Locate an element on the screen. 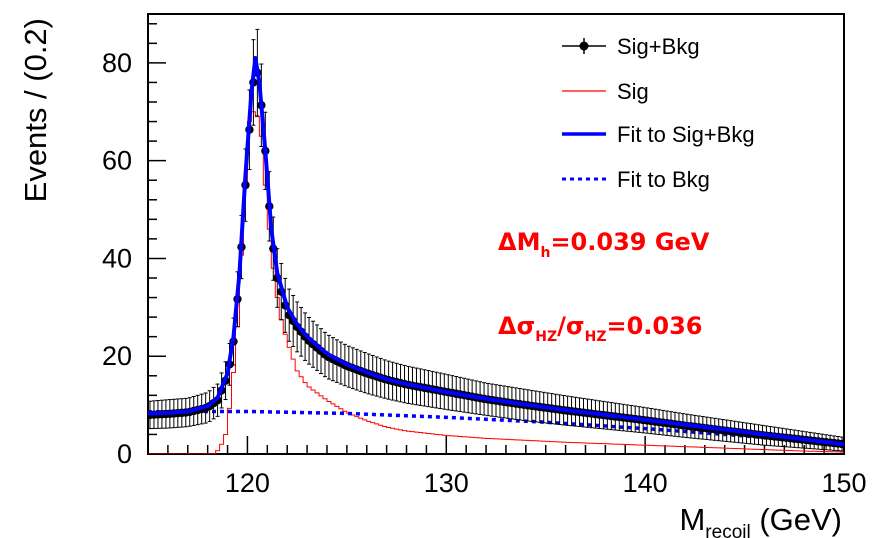 This screenshot has height=538, width=874. legend-label-fit-sig-bkg: Fit to Sig+Bkg is located at coordinates (686, 134).